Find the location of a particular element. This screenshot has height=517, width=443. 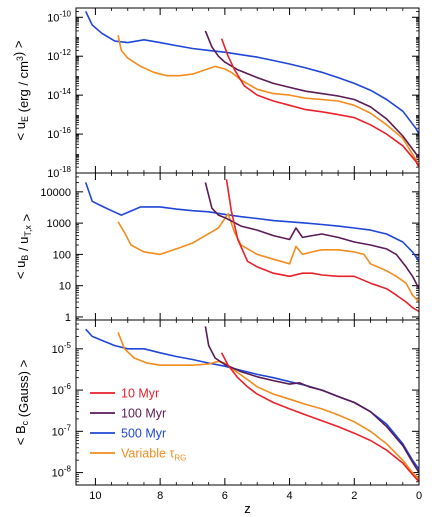

y-tick-label: 10⁻⁸ is located at coordinates (62, 472).